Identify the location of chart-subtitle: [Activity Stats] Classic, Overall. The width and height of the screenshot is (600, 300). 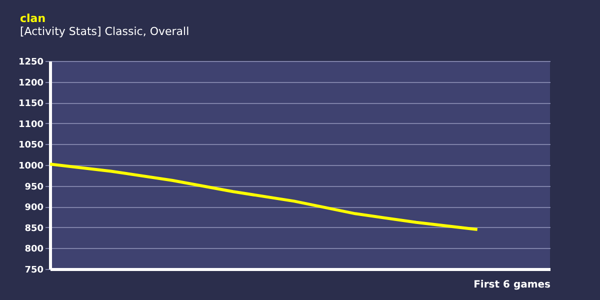
(105, 31).